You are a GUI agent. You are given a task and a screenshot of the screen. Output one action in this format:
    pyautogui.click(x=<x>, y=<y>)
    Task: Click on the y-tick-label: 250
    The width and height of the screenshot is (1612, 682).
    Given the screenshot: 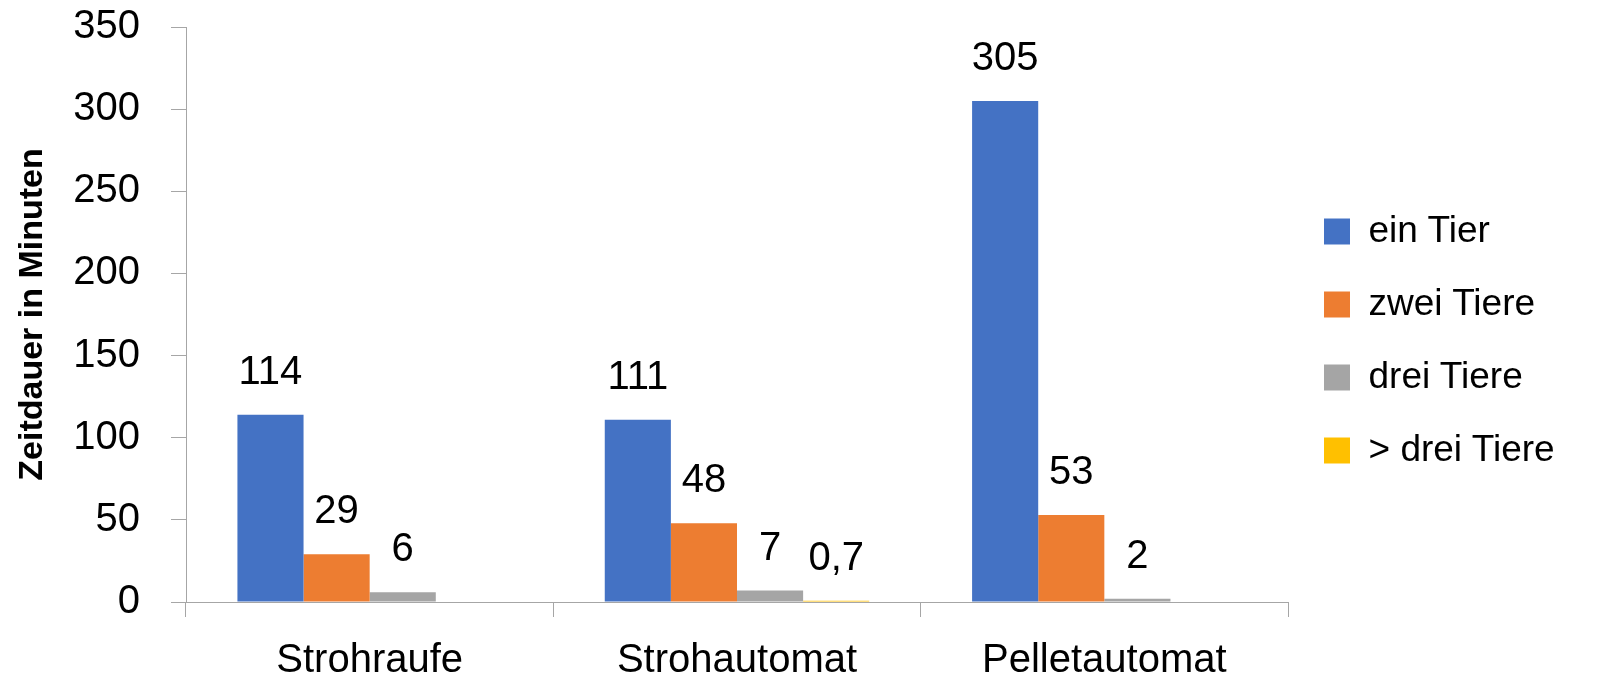 What is the action you would take?
    pyautogui.click(x=106, y=188)
    